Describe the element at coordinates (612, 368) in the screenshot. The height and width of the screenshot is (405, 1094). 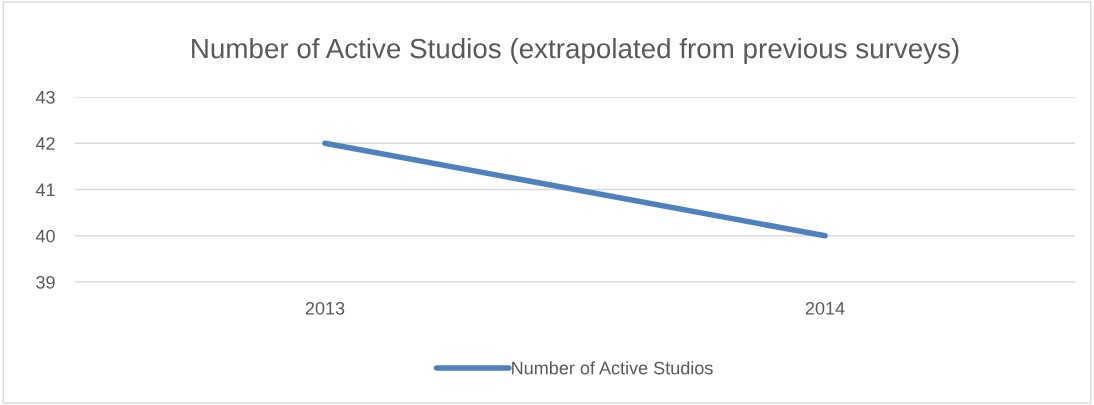
I see `legend-label: Number of Active Studios` at that location.